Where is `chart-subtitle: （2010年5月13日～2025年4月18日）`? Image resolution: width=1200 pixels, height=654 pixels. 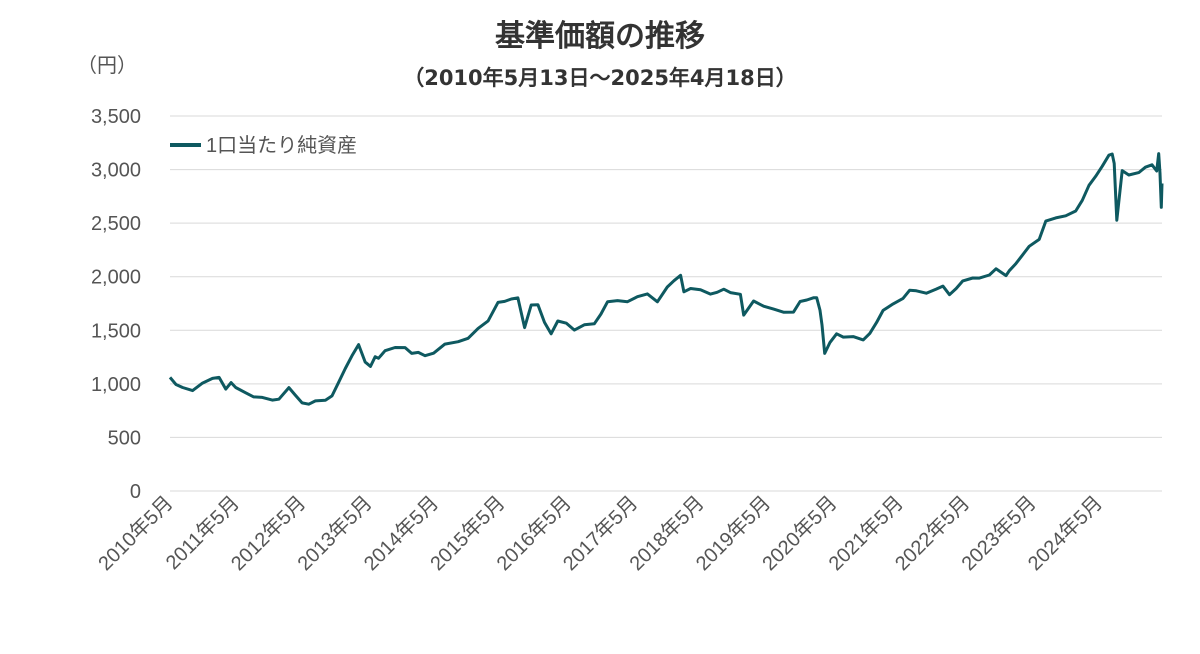
chart-subtitle: （2010年5月13日～2025年4月18日） is located at coordinates (600, 78).